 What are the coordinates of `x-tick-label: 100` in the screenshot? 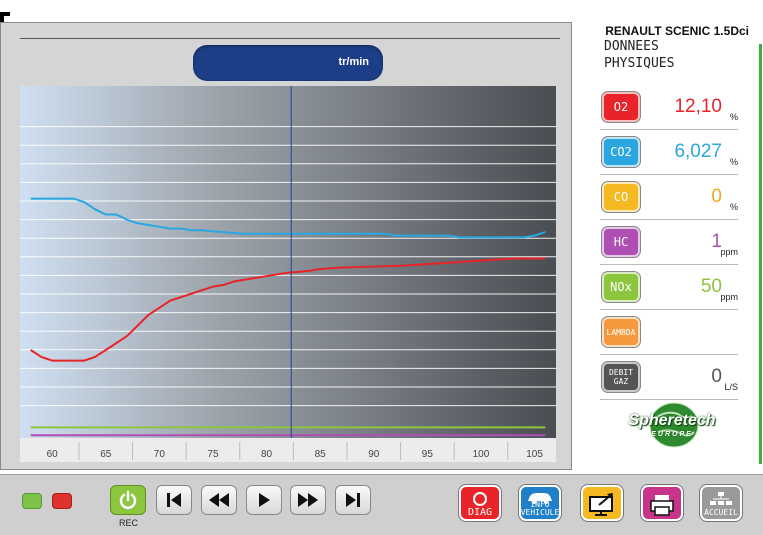 It's located at (481, 454).